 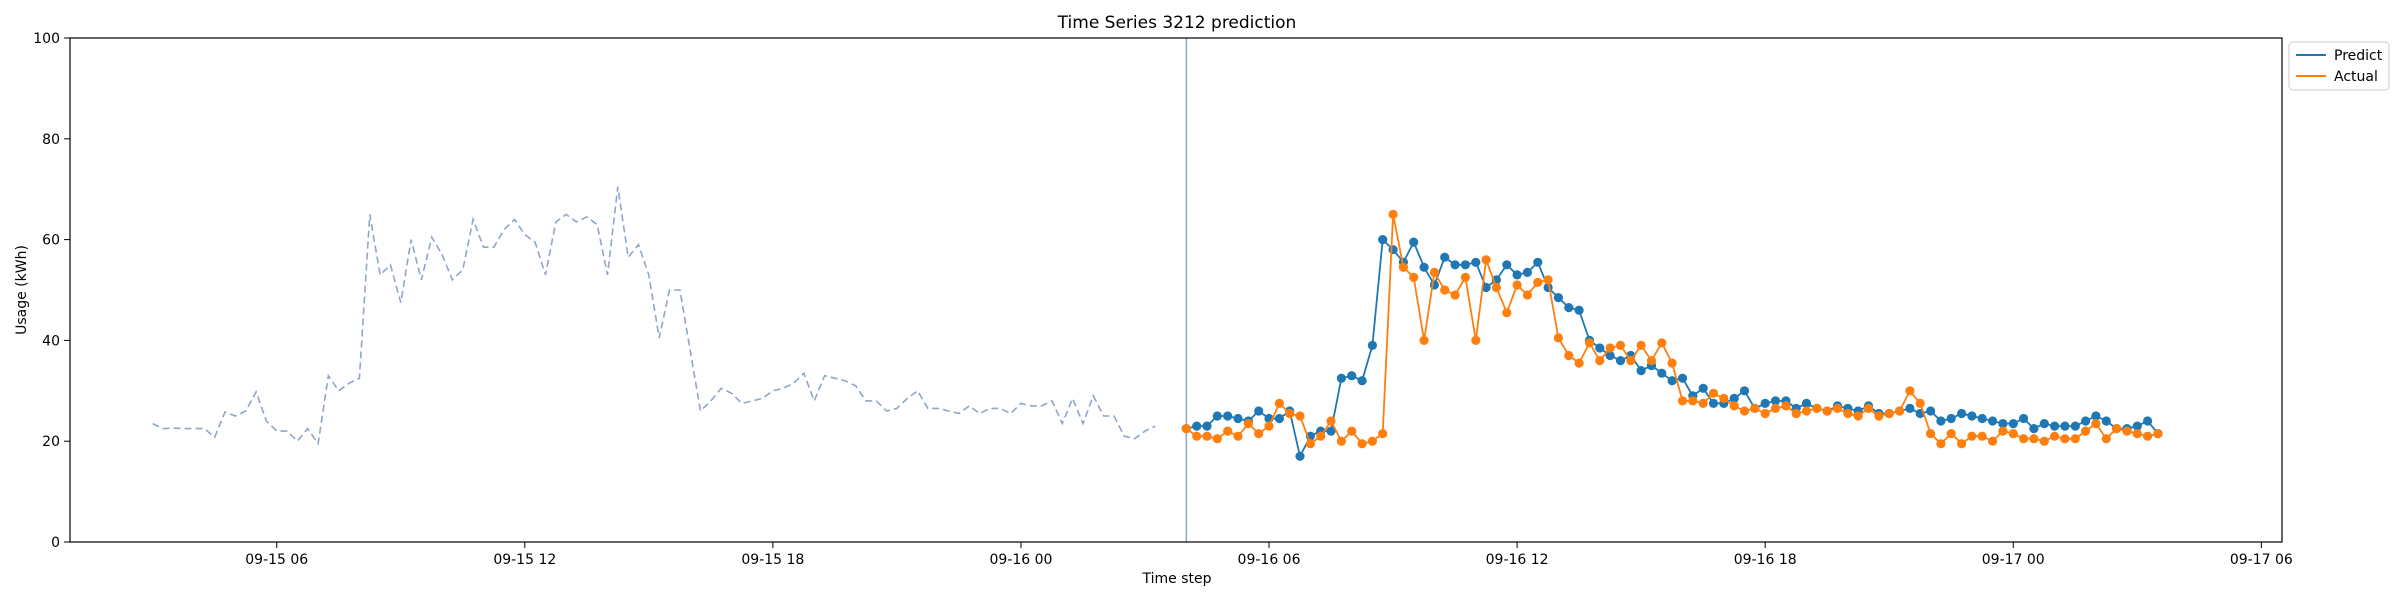 I want to click on x-tick-label: 09-16 06, so click(x=1269, y=560).